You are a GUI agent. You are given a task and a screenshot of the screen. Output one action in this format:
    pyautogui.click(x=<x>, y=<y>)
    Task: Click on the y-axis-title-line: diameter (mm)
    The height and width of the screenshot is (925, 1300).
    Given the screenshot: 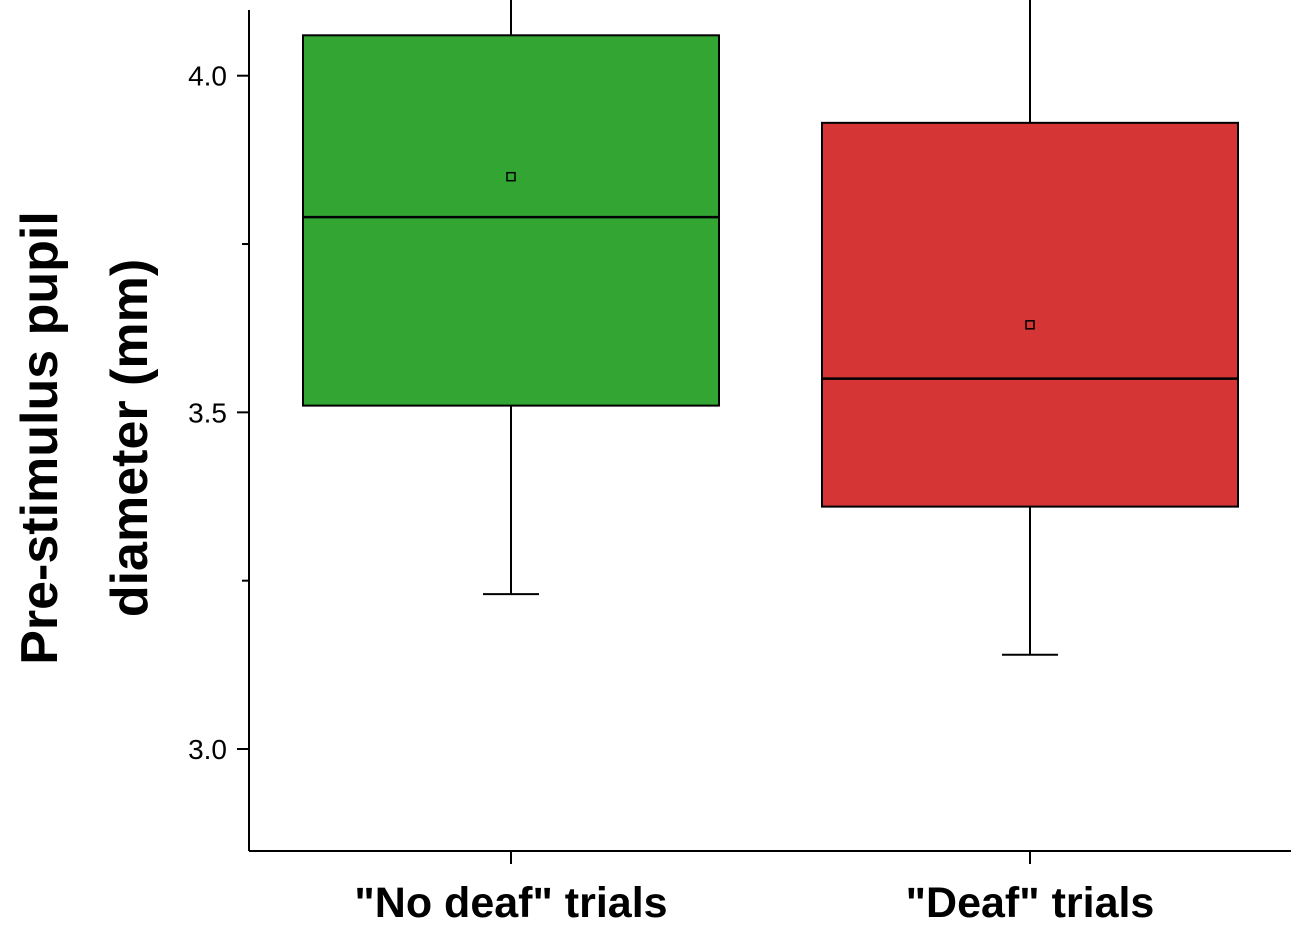 What is the action you would take?
    pyautogui.click(x=130, y=438)
    